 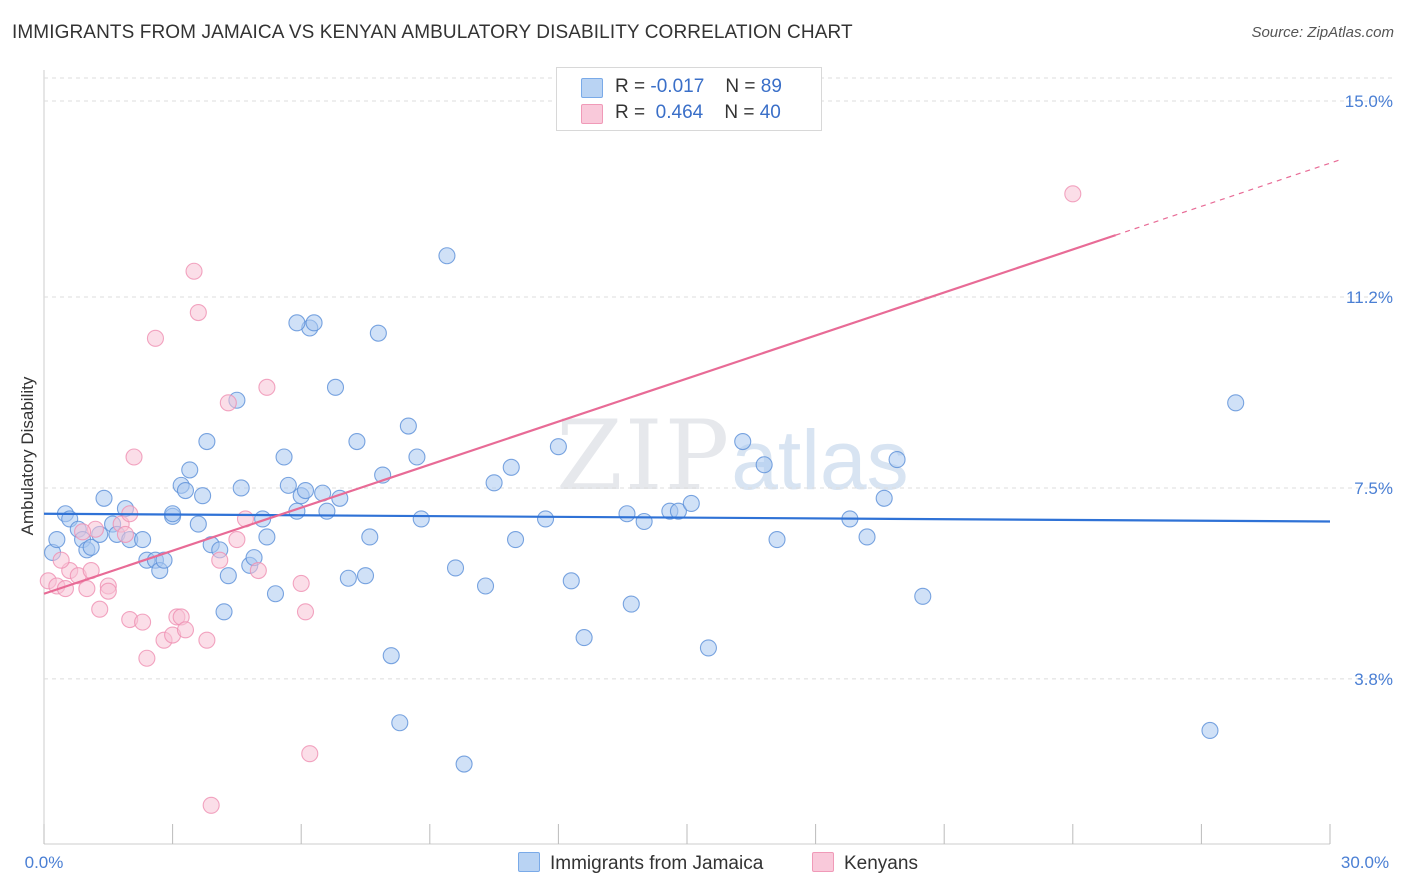 I want to click on legend-n-value-kenyans: 40, so click(x=770, y=112).